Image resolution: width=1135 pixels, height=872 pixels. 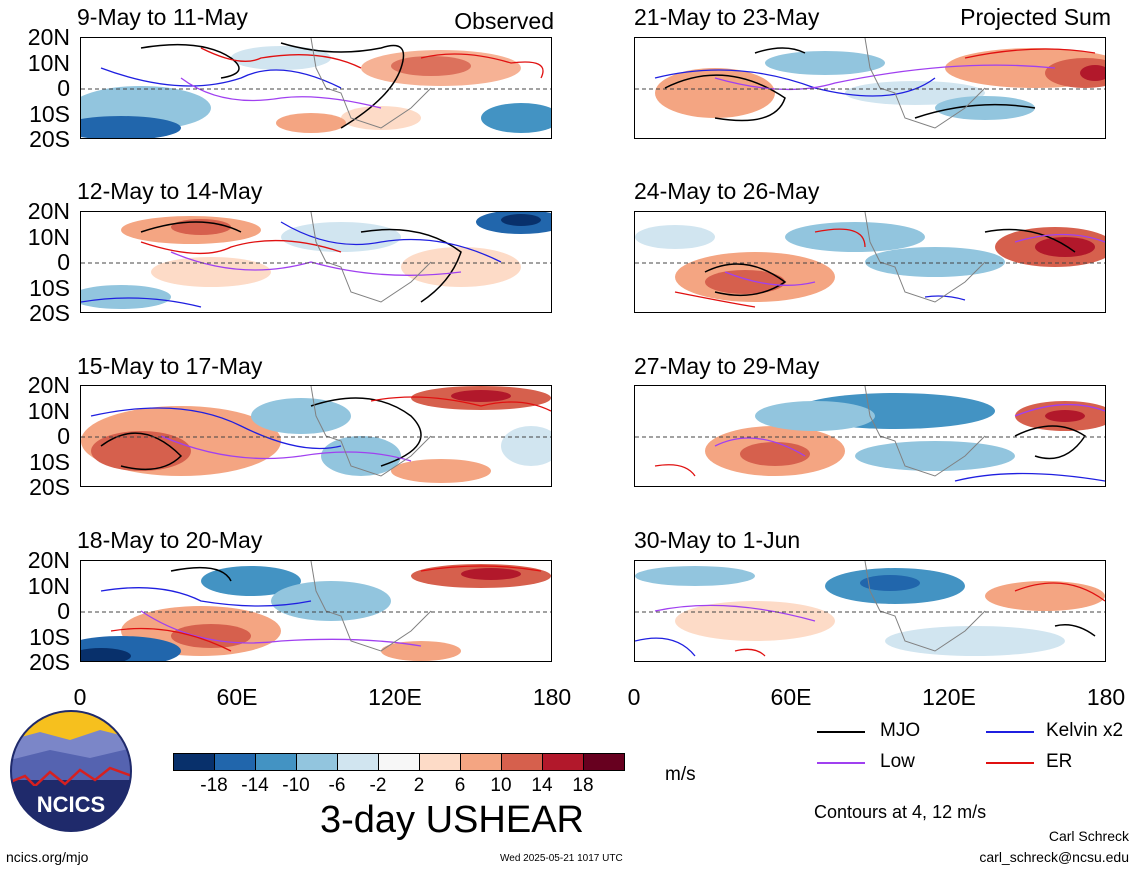 I want to click on footer-url: ncics.org/mjo, so click(x=47, y=857).